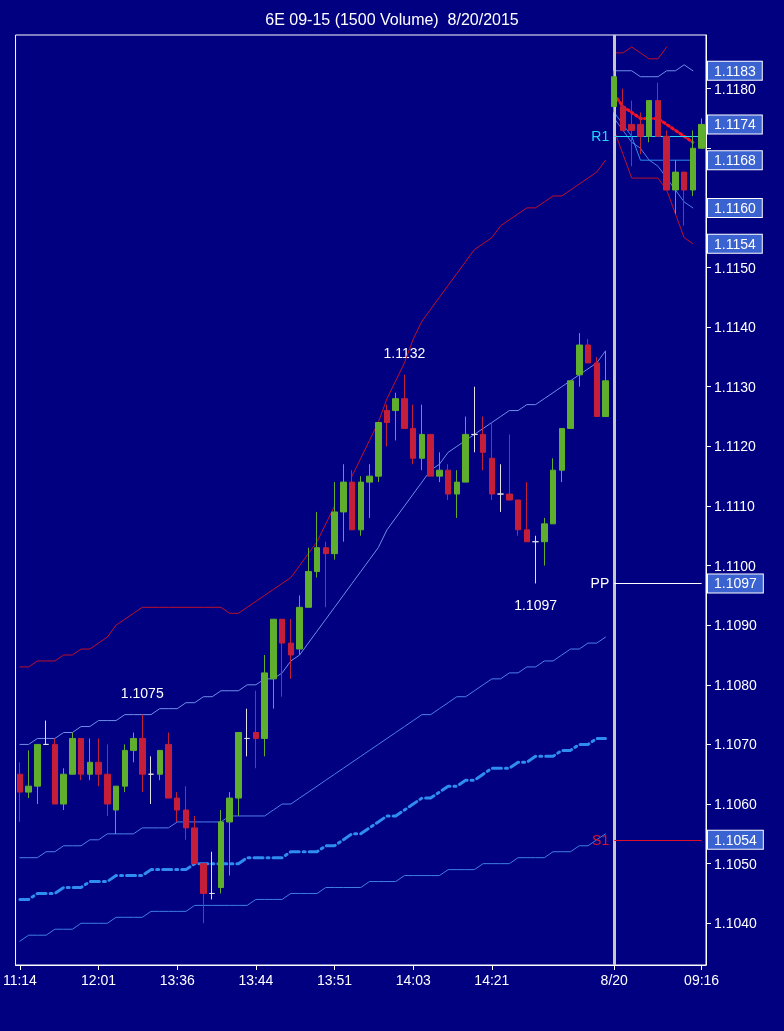  What do you see at coordinates (735, 386) in the screenshot?
I see `y-tick-label: 1.1130` at bounding box center [735, 386].